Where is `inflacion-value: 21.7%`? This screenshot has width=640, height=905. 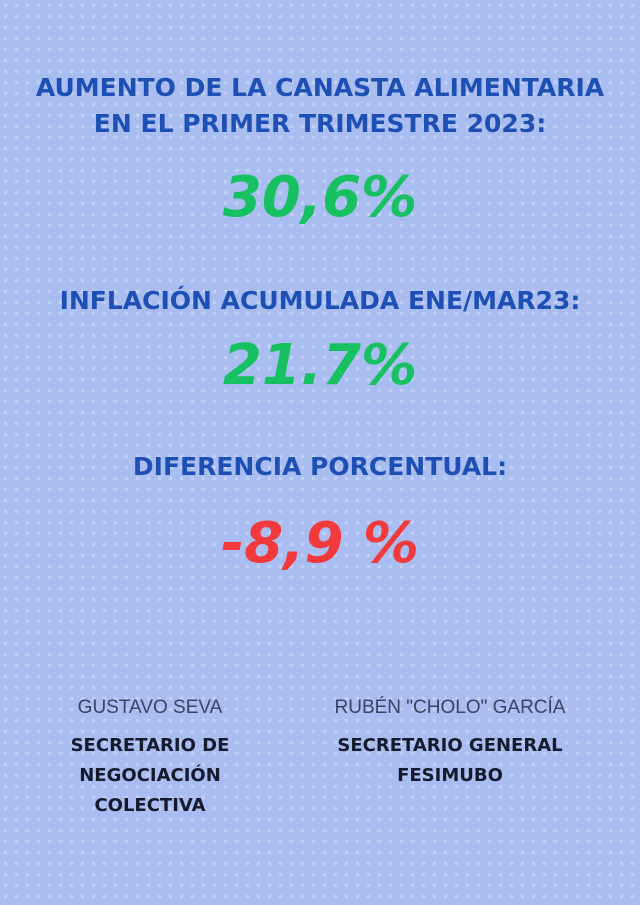
inflacion-value: 21.7% is located at coordinates (320, 365).